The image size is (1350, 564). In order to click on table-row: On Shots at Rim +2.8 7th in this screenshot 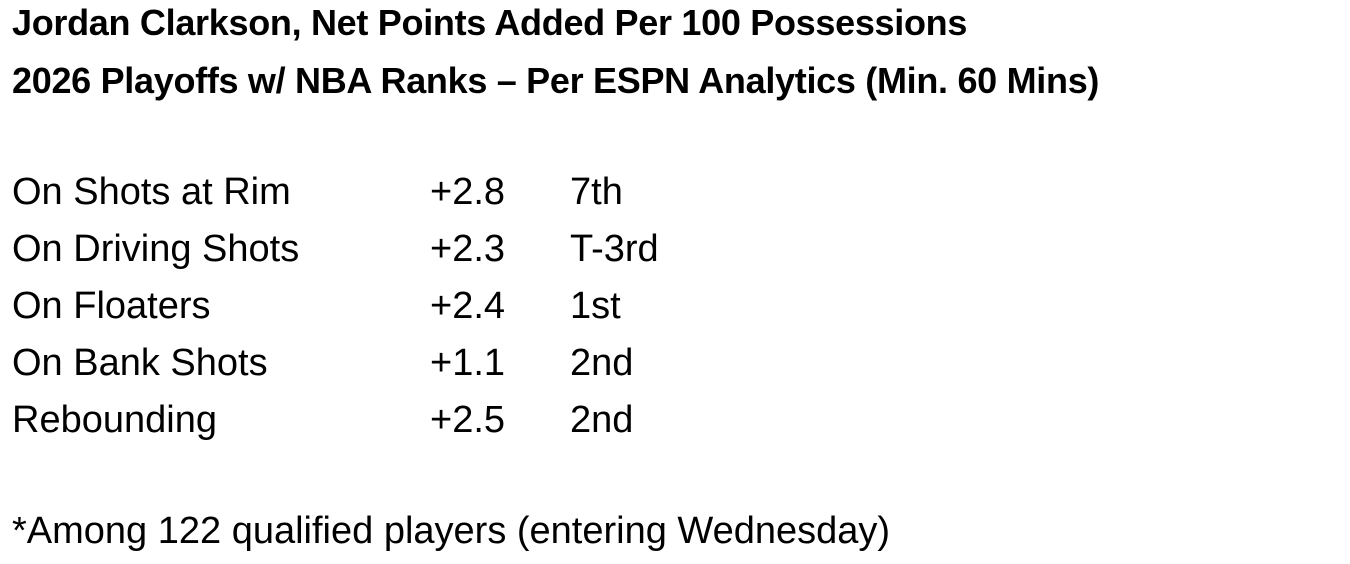, I will do `click(391, 192)`.